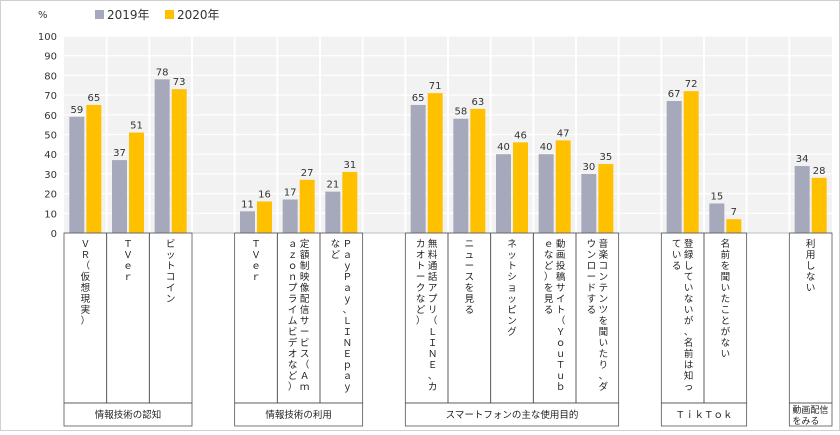  Describe the element at coordinates (128, 244) in the screenshot. I see `x-tick-char: Ｔ` at that location.